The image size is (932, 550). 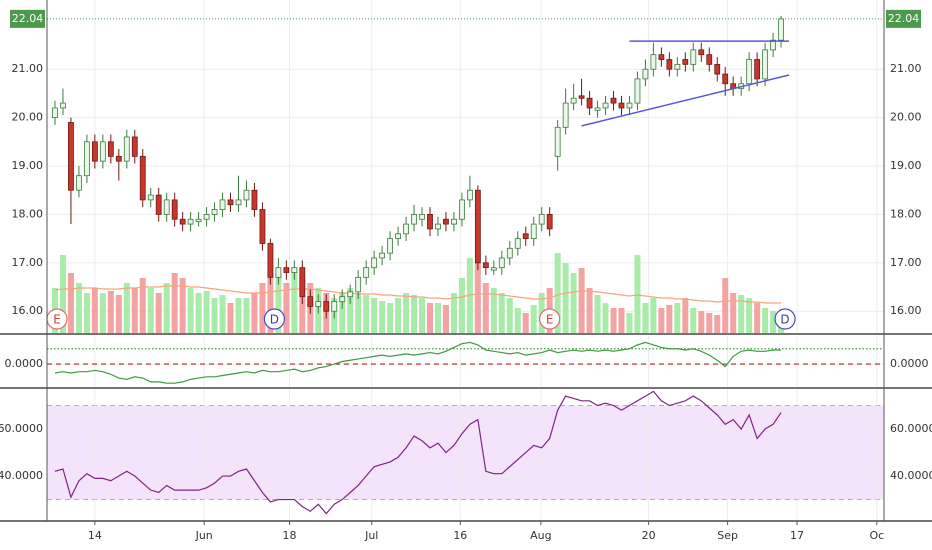 I want to click on y-tick-label: 40.0000, so click(x=911, y=475).